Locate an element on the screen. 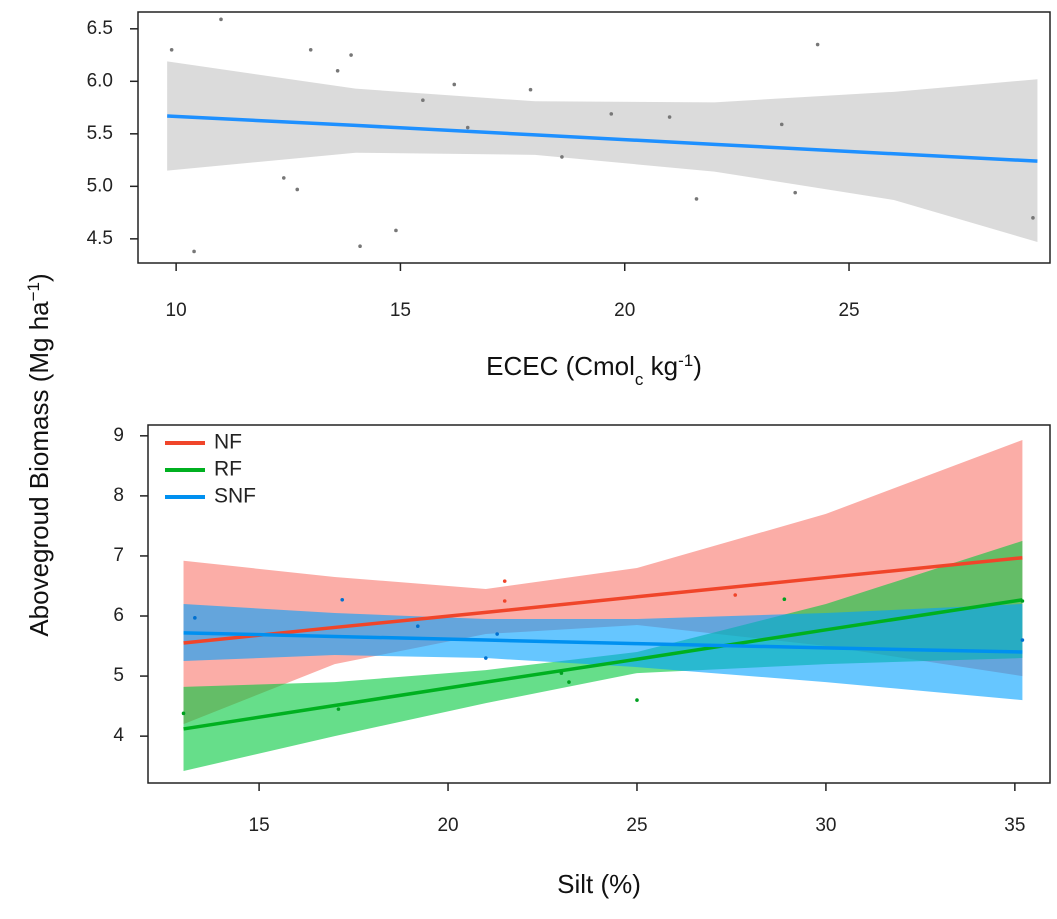  label-part: Silt (%) is located at coordinates (599, 884).